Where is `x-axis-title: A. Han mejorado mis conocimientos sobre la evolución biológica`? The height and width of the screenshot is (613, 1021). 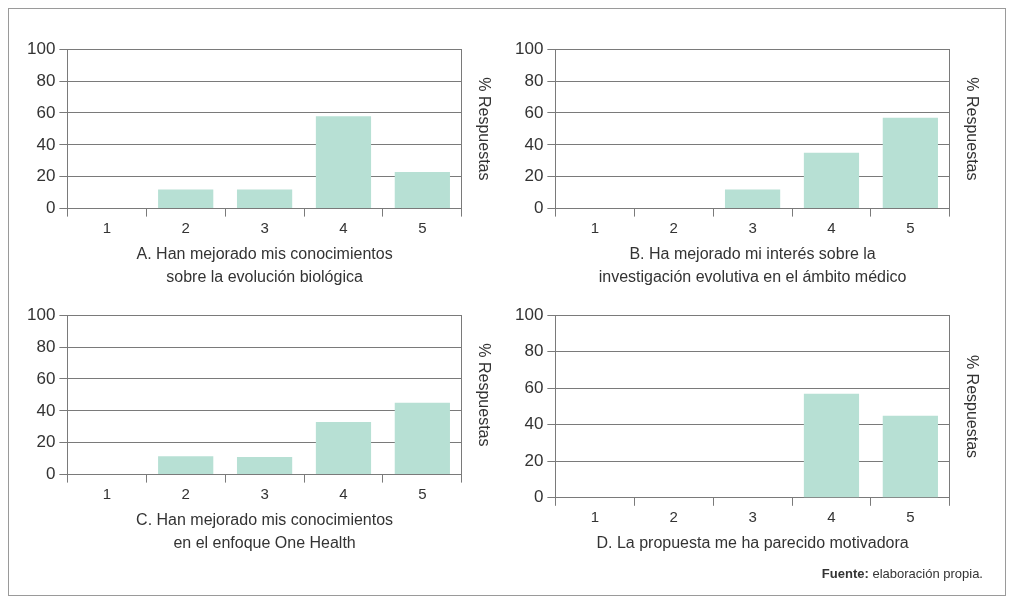
x-axis-title: A. Han mejorado mis conocimientos sobre la evolución biológica is located at coordinates (264, 264).